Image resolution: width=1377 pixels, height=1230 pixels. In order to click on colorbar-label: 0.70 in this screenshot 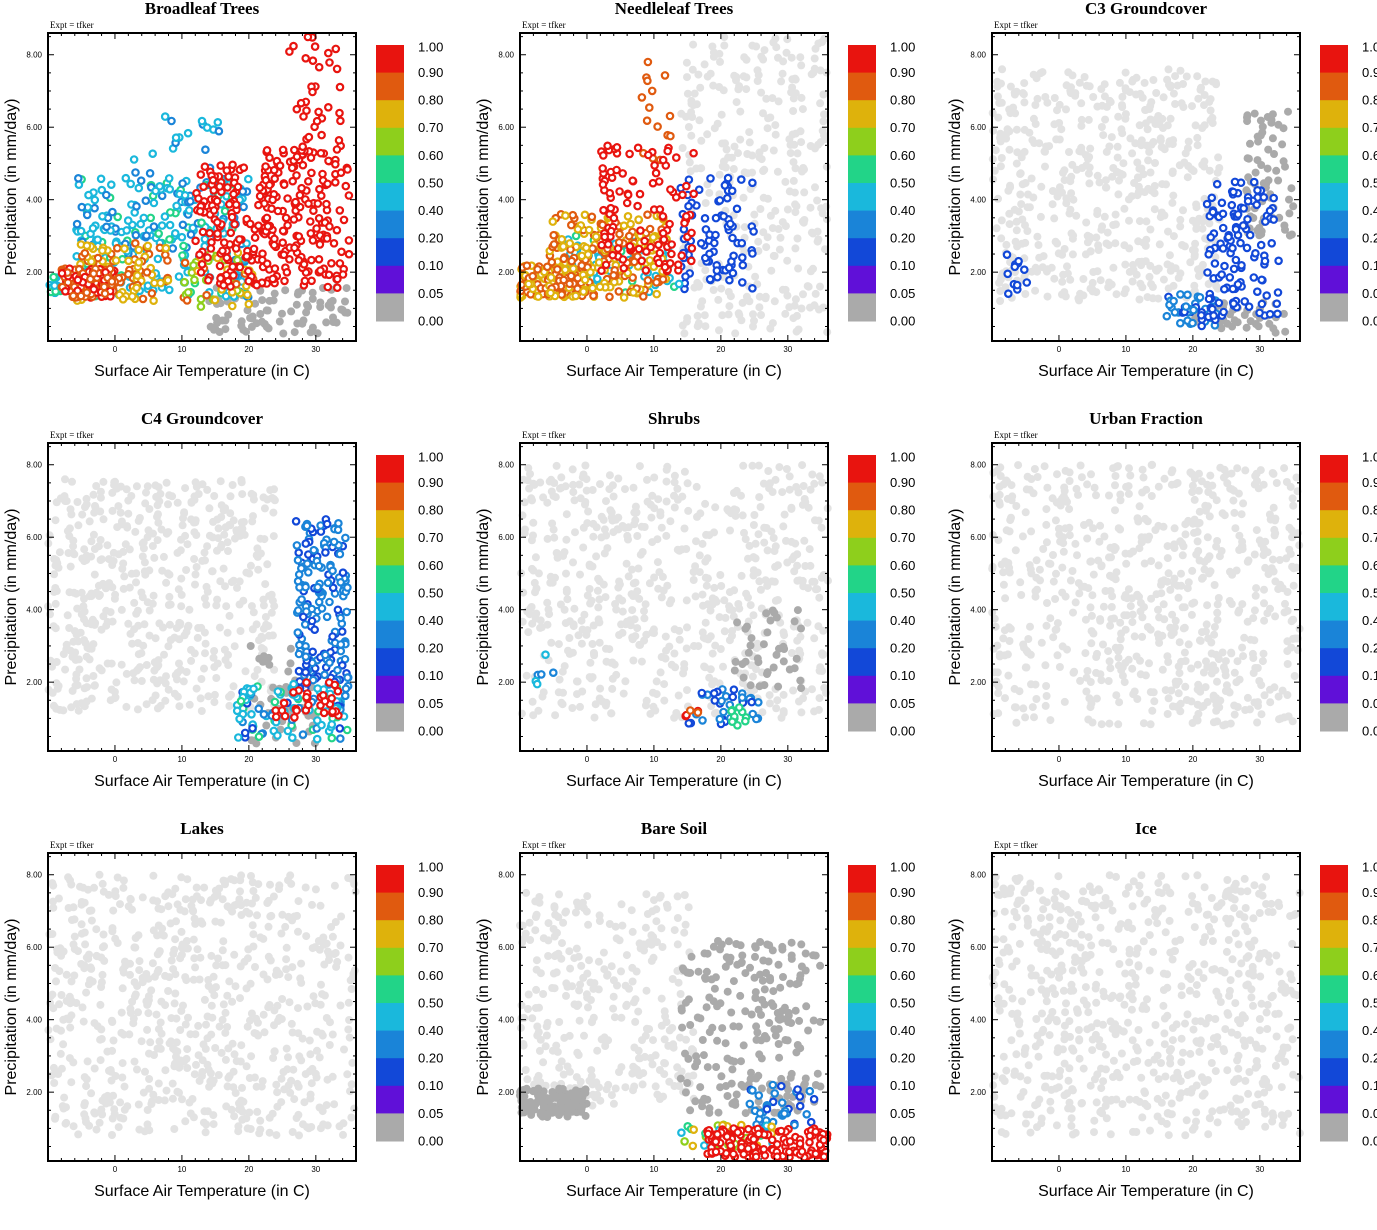, I will do `click(430, 127)`.